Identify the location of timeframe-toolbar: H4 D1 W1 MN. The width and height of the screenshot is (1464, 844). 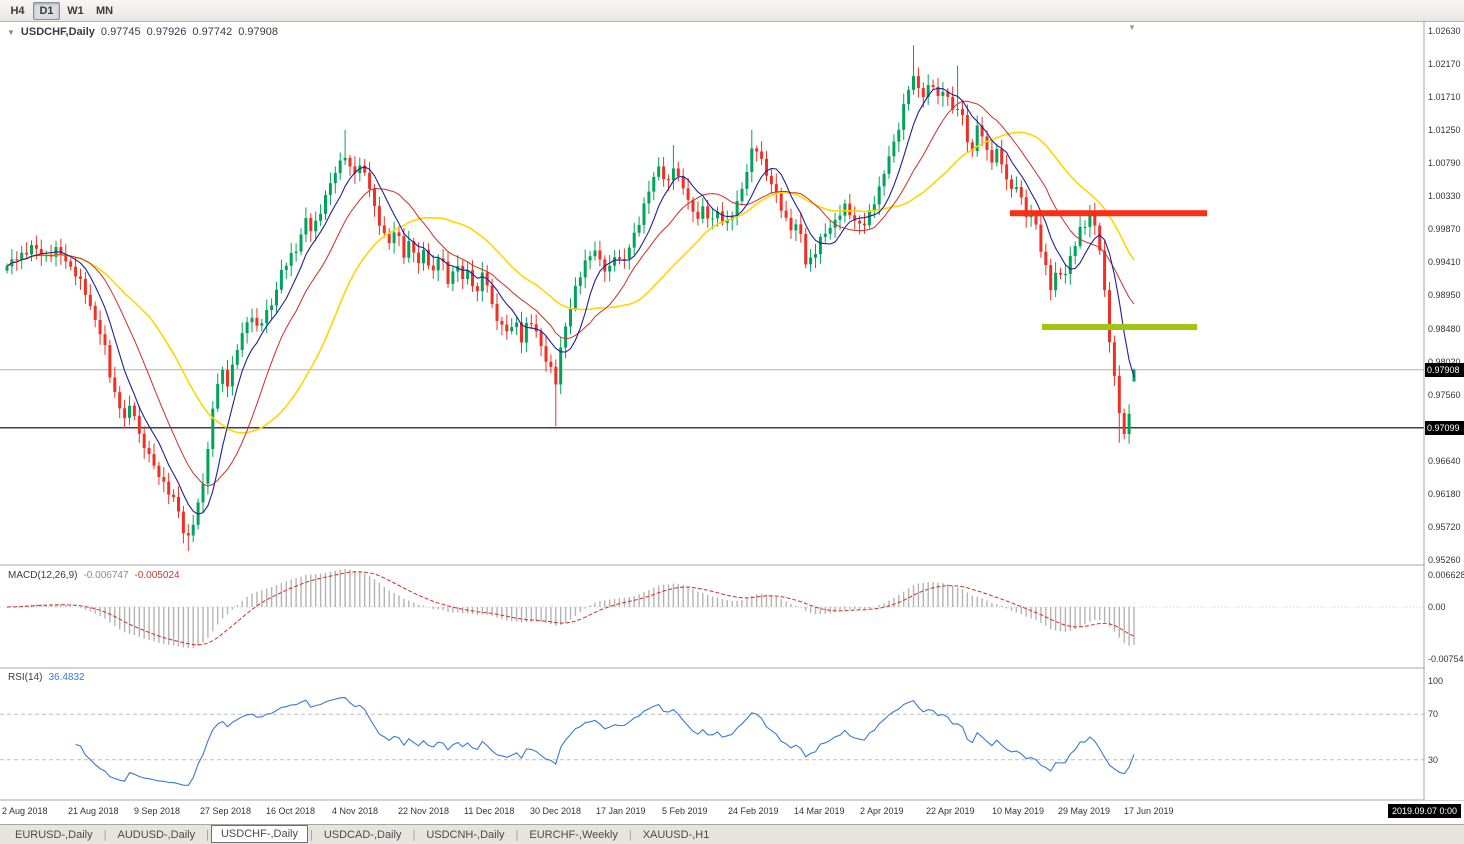
(732, 11).